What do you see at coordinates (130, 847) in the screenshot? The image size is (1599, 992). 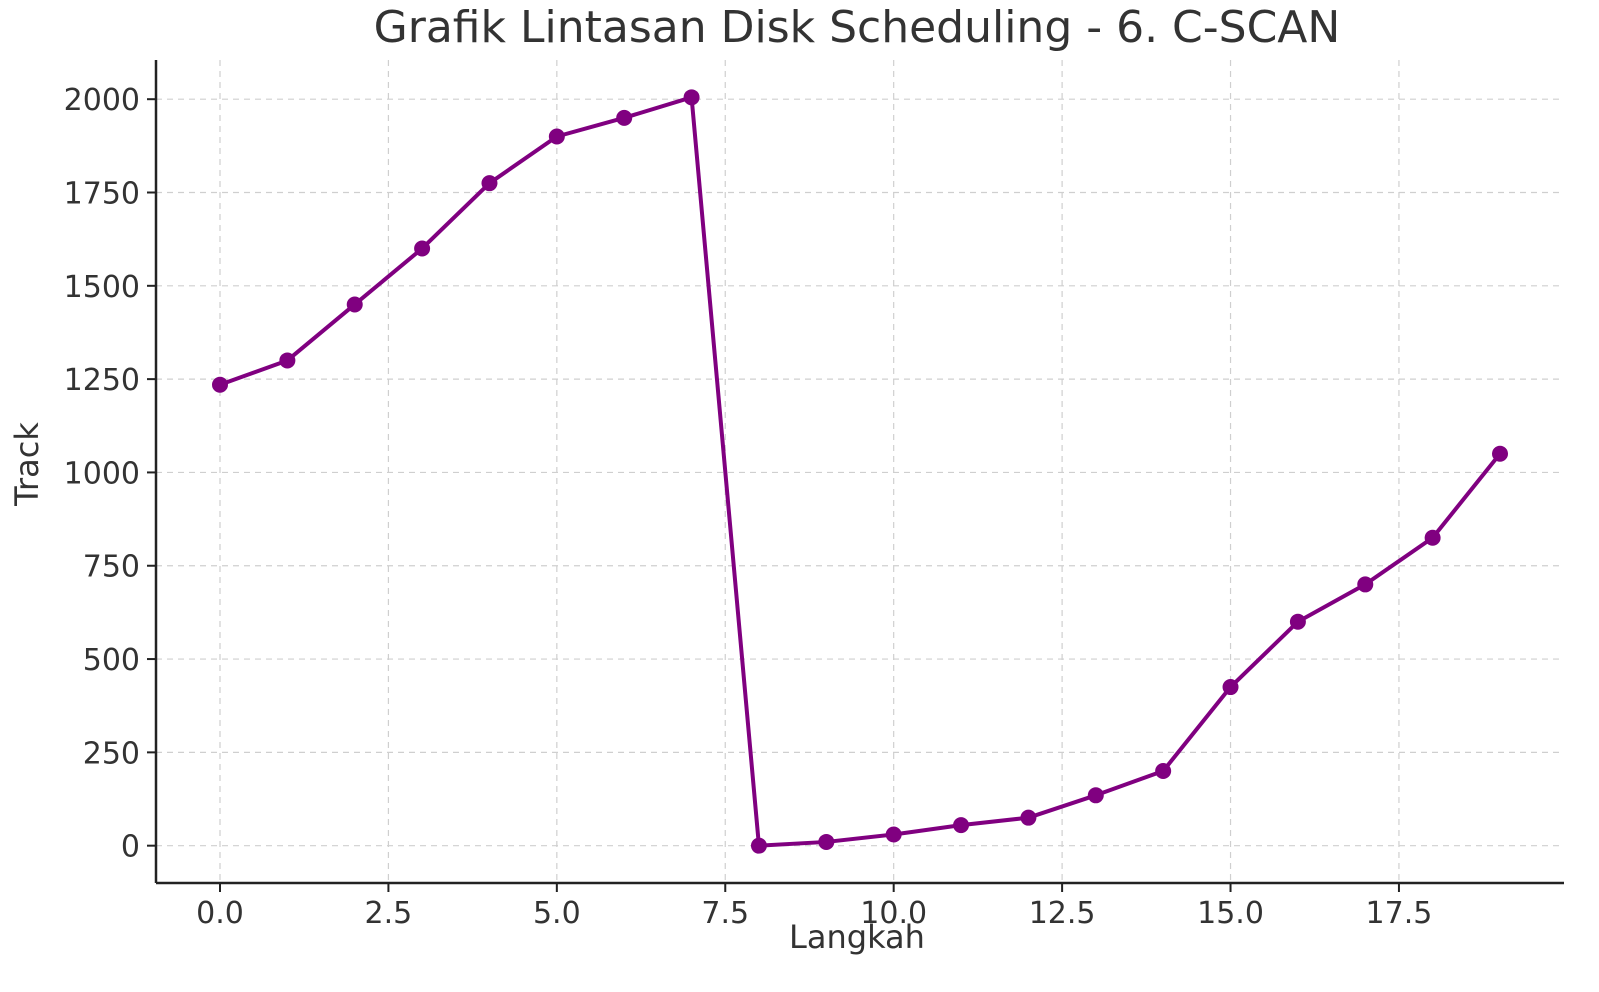 I see `y-tick-label-0: 0` at bounding box center [130, 847].